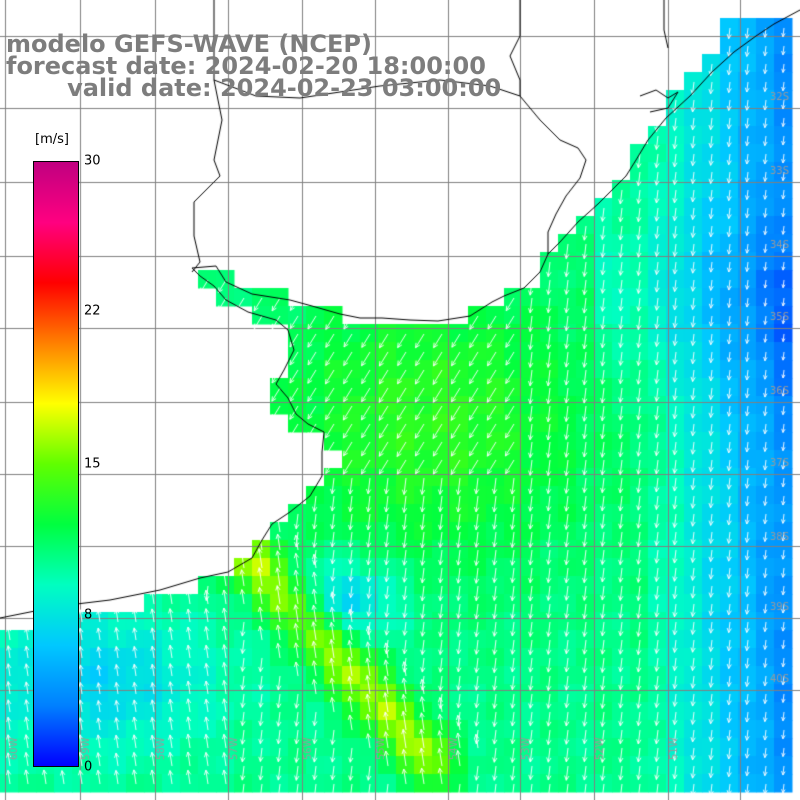 The image size is (800, 800). I want to click on title-valid-date: valid date: 2024-02-23 03:00:00, so click(272, 88).